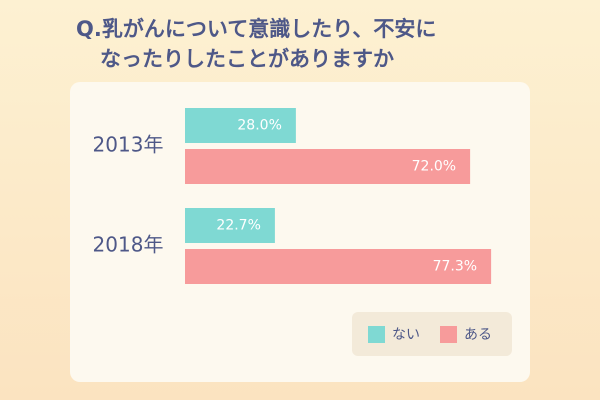 The image size is (600, 400). I want to click on value-label: 72.0%, so click(434, 167).